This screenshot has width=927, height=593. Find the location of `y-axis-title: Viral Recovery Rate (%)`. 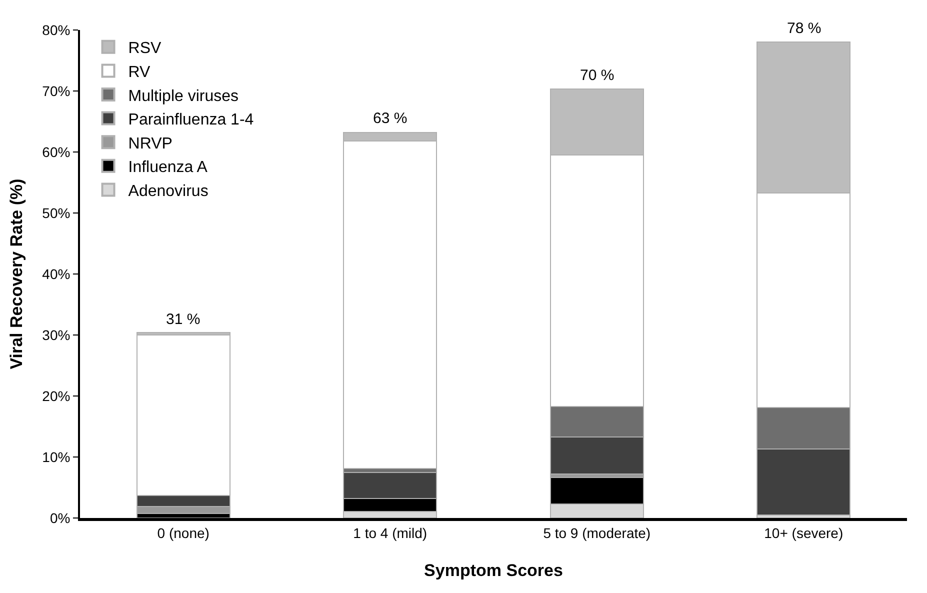

y-axis-title: Viral Recovery Rate (%) is located at coordinates (16, 274).